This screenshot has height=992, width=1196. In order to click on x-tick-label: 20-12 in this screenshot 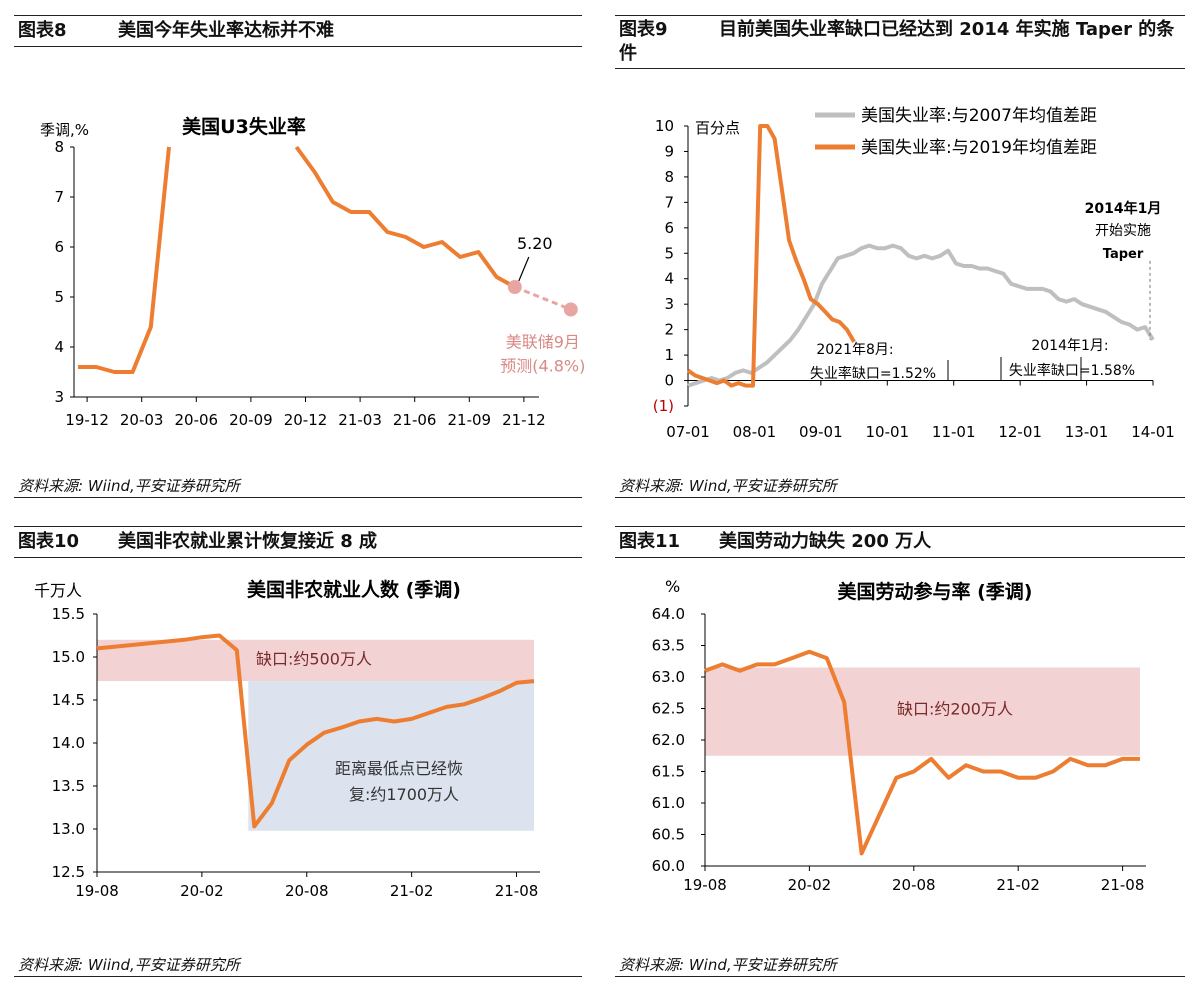, I will do `click(306, 420)`.